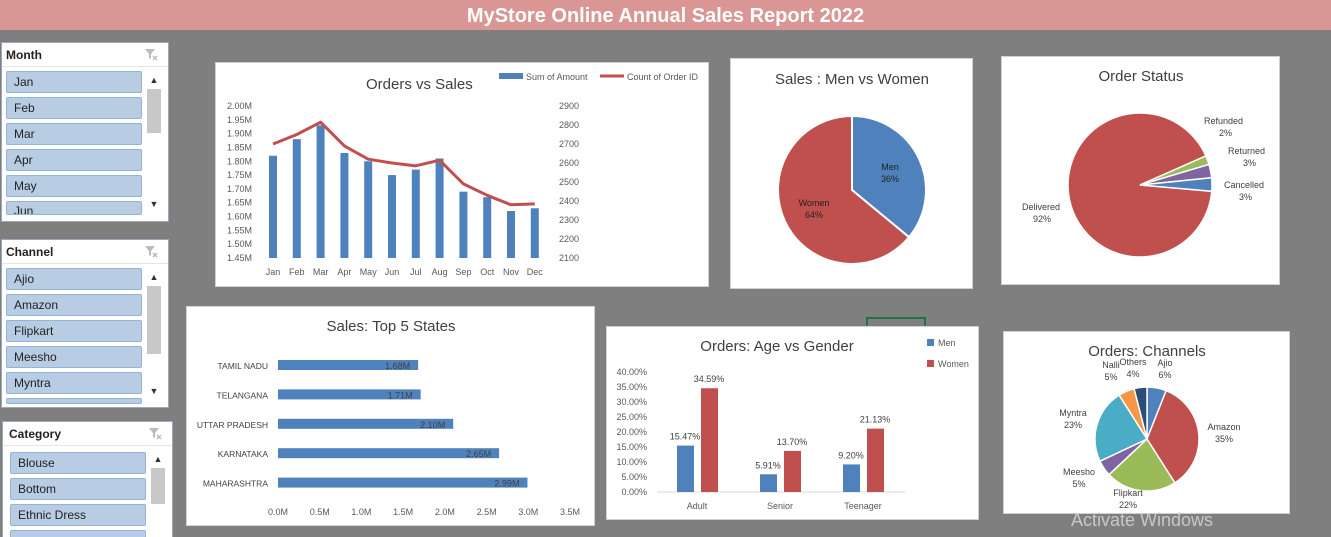  What do you see at coordinates (1164, 363) in the screenshot?
I see `slice-label-name: Ajio` at bounding box center [1164, 363].